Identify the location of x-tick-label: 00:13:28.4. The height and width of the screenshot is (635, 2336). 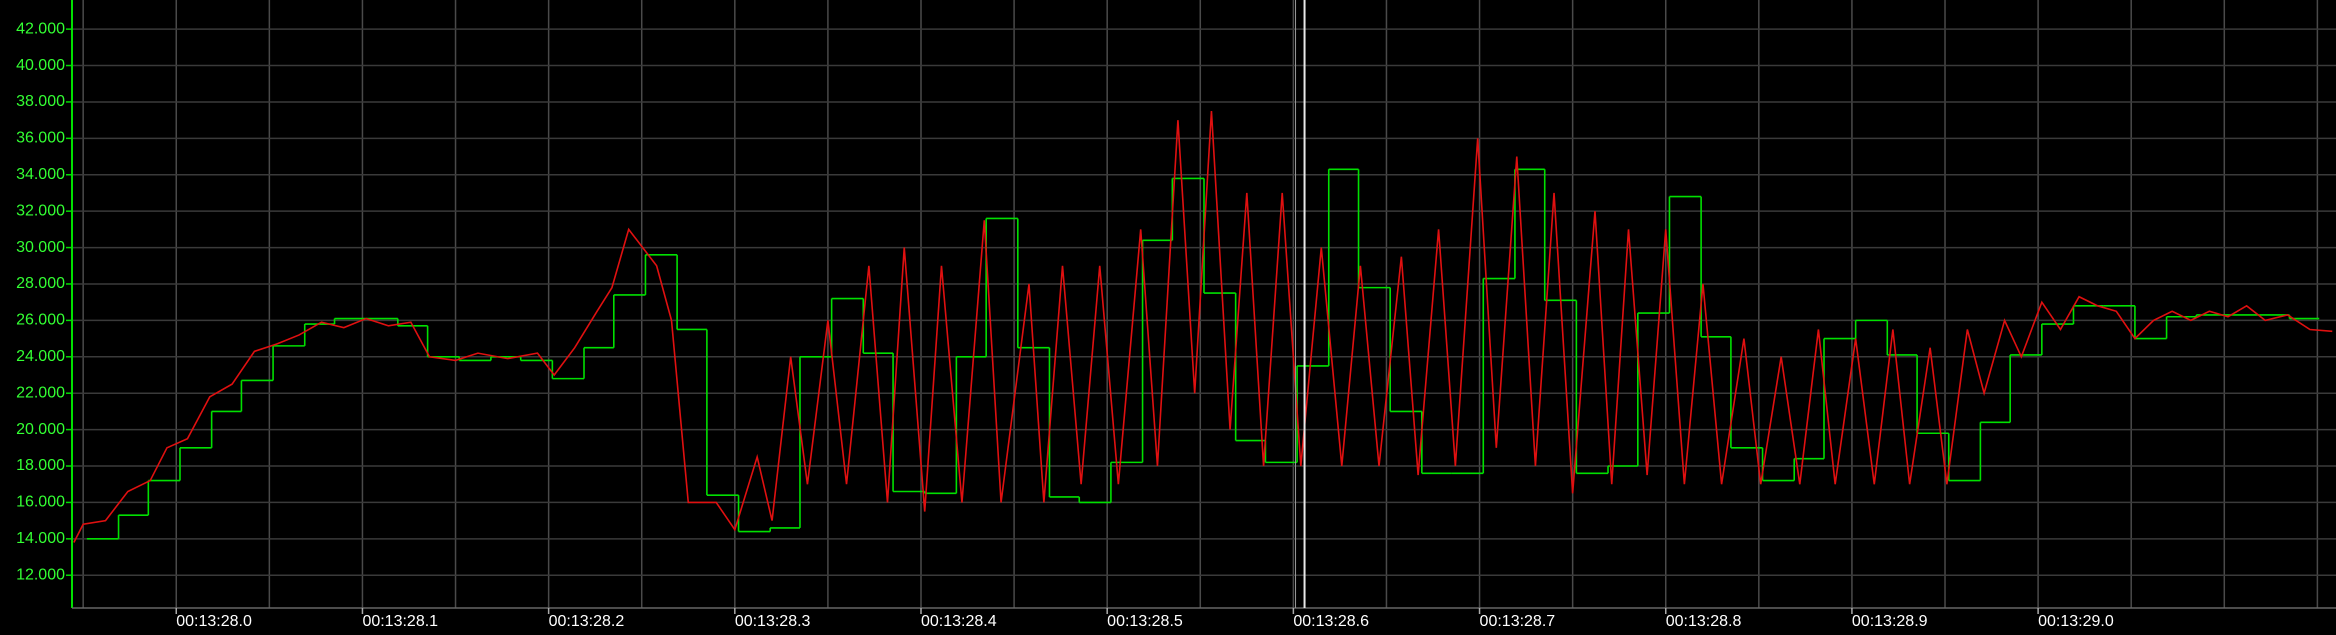
(959, 621).